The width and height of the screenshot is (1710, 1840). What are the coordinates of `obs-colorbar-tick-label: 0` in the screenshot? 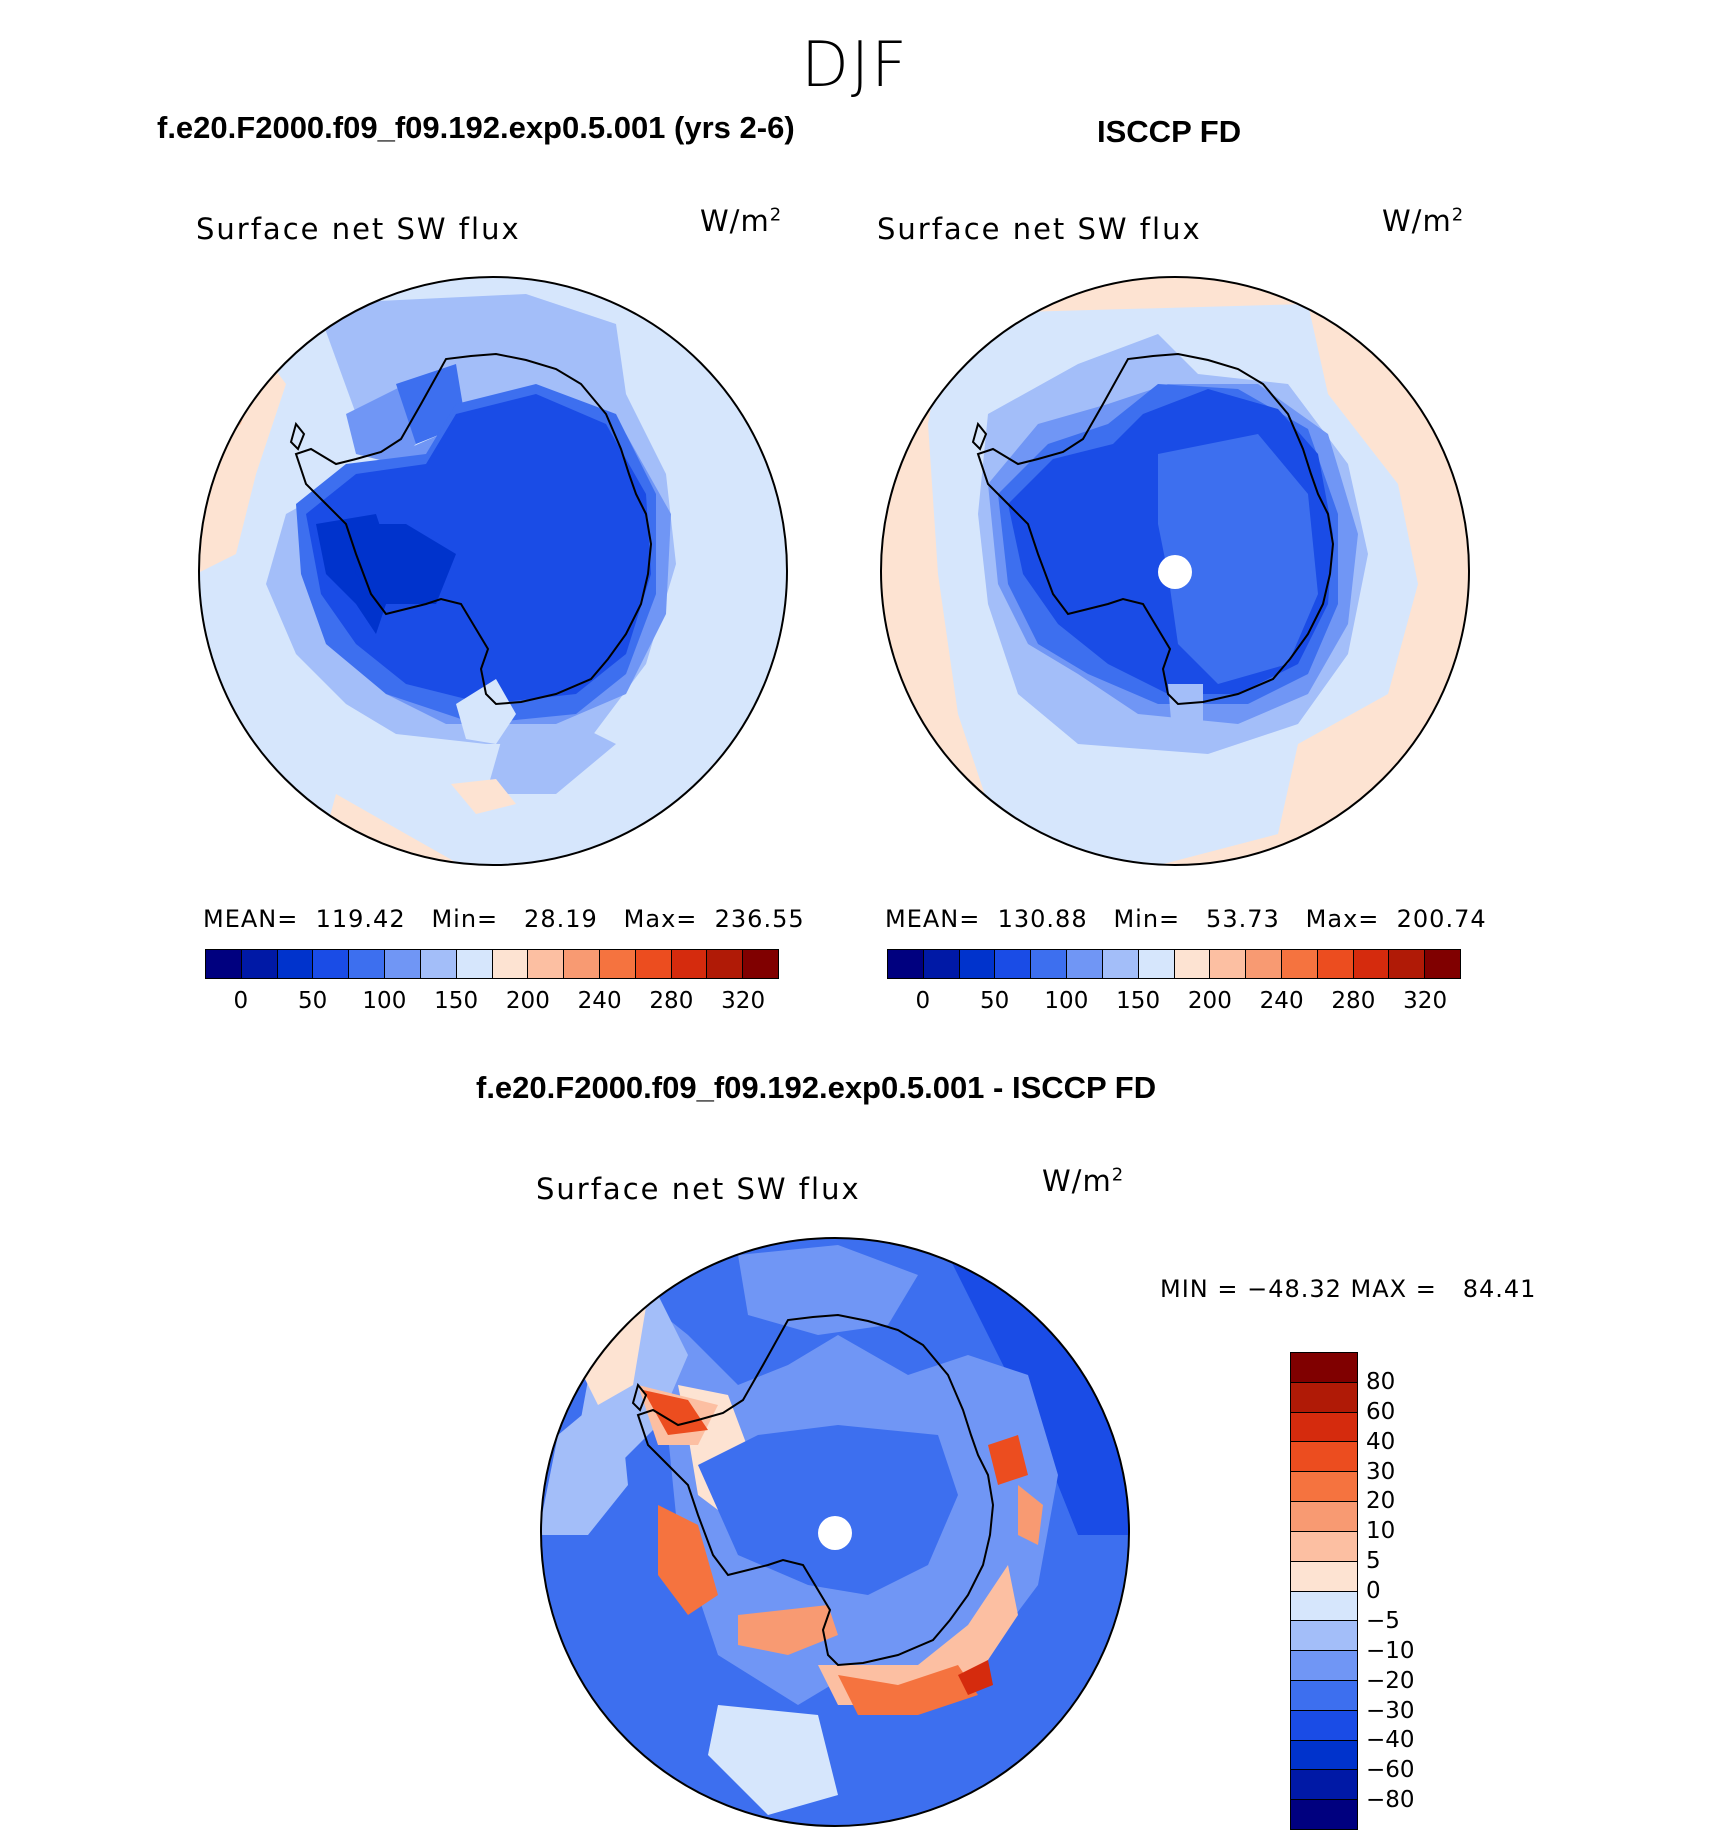 It's located at (923, 1001).